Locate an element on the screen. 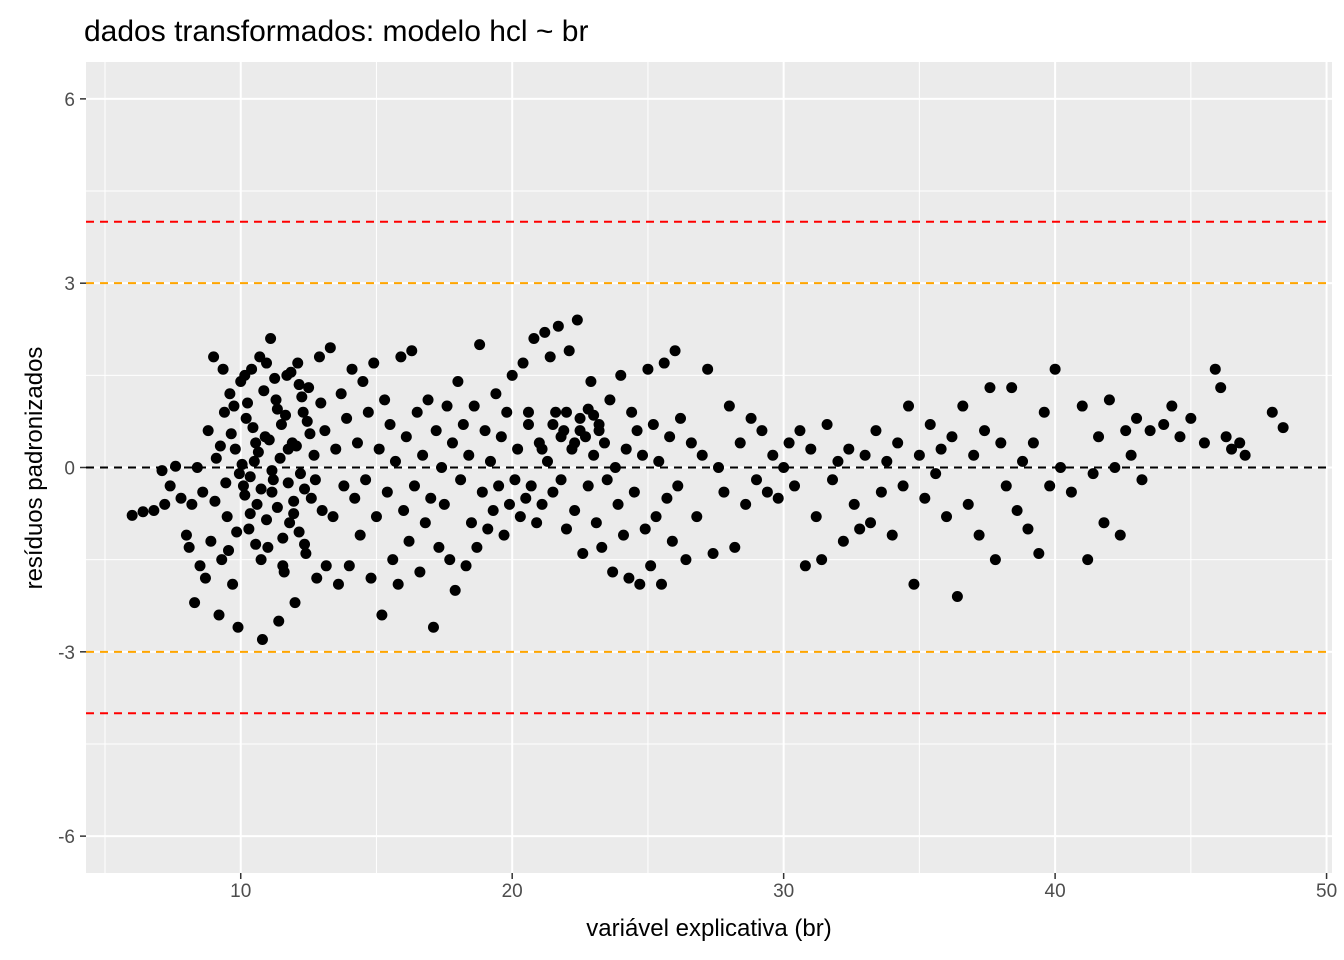 The width and height of the screenshot is (1344, 960). y-tick-label: -3 is located at coordinates (66, 653).